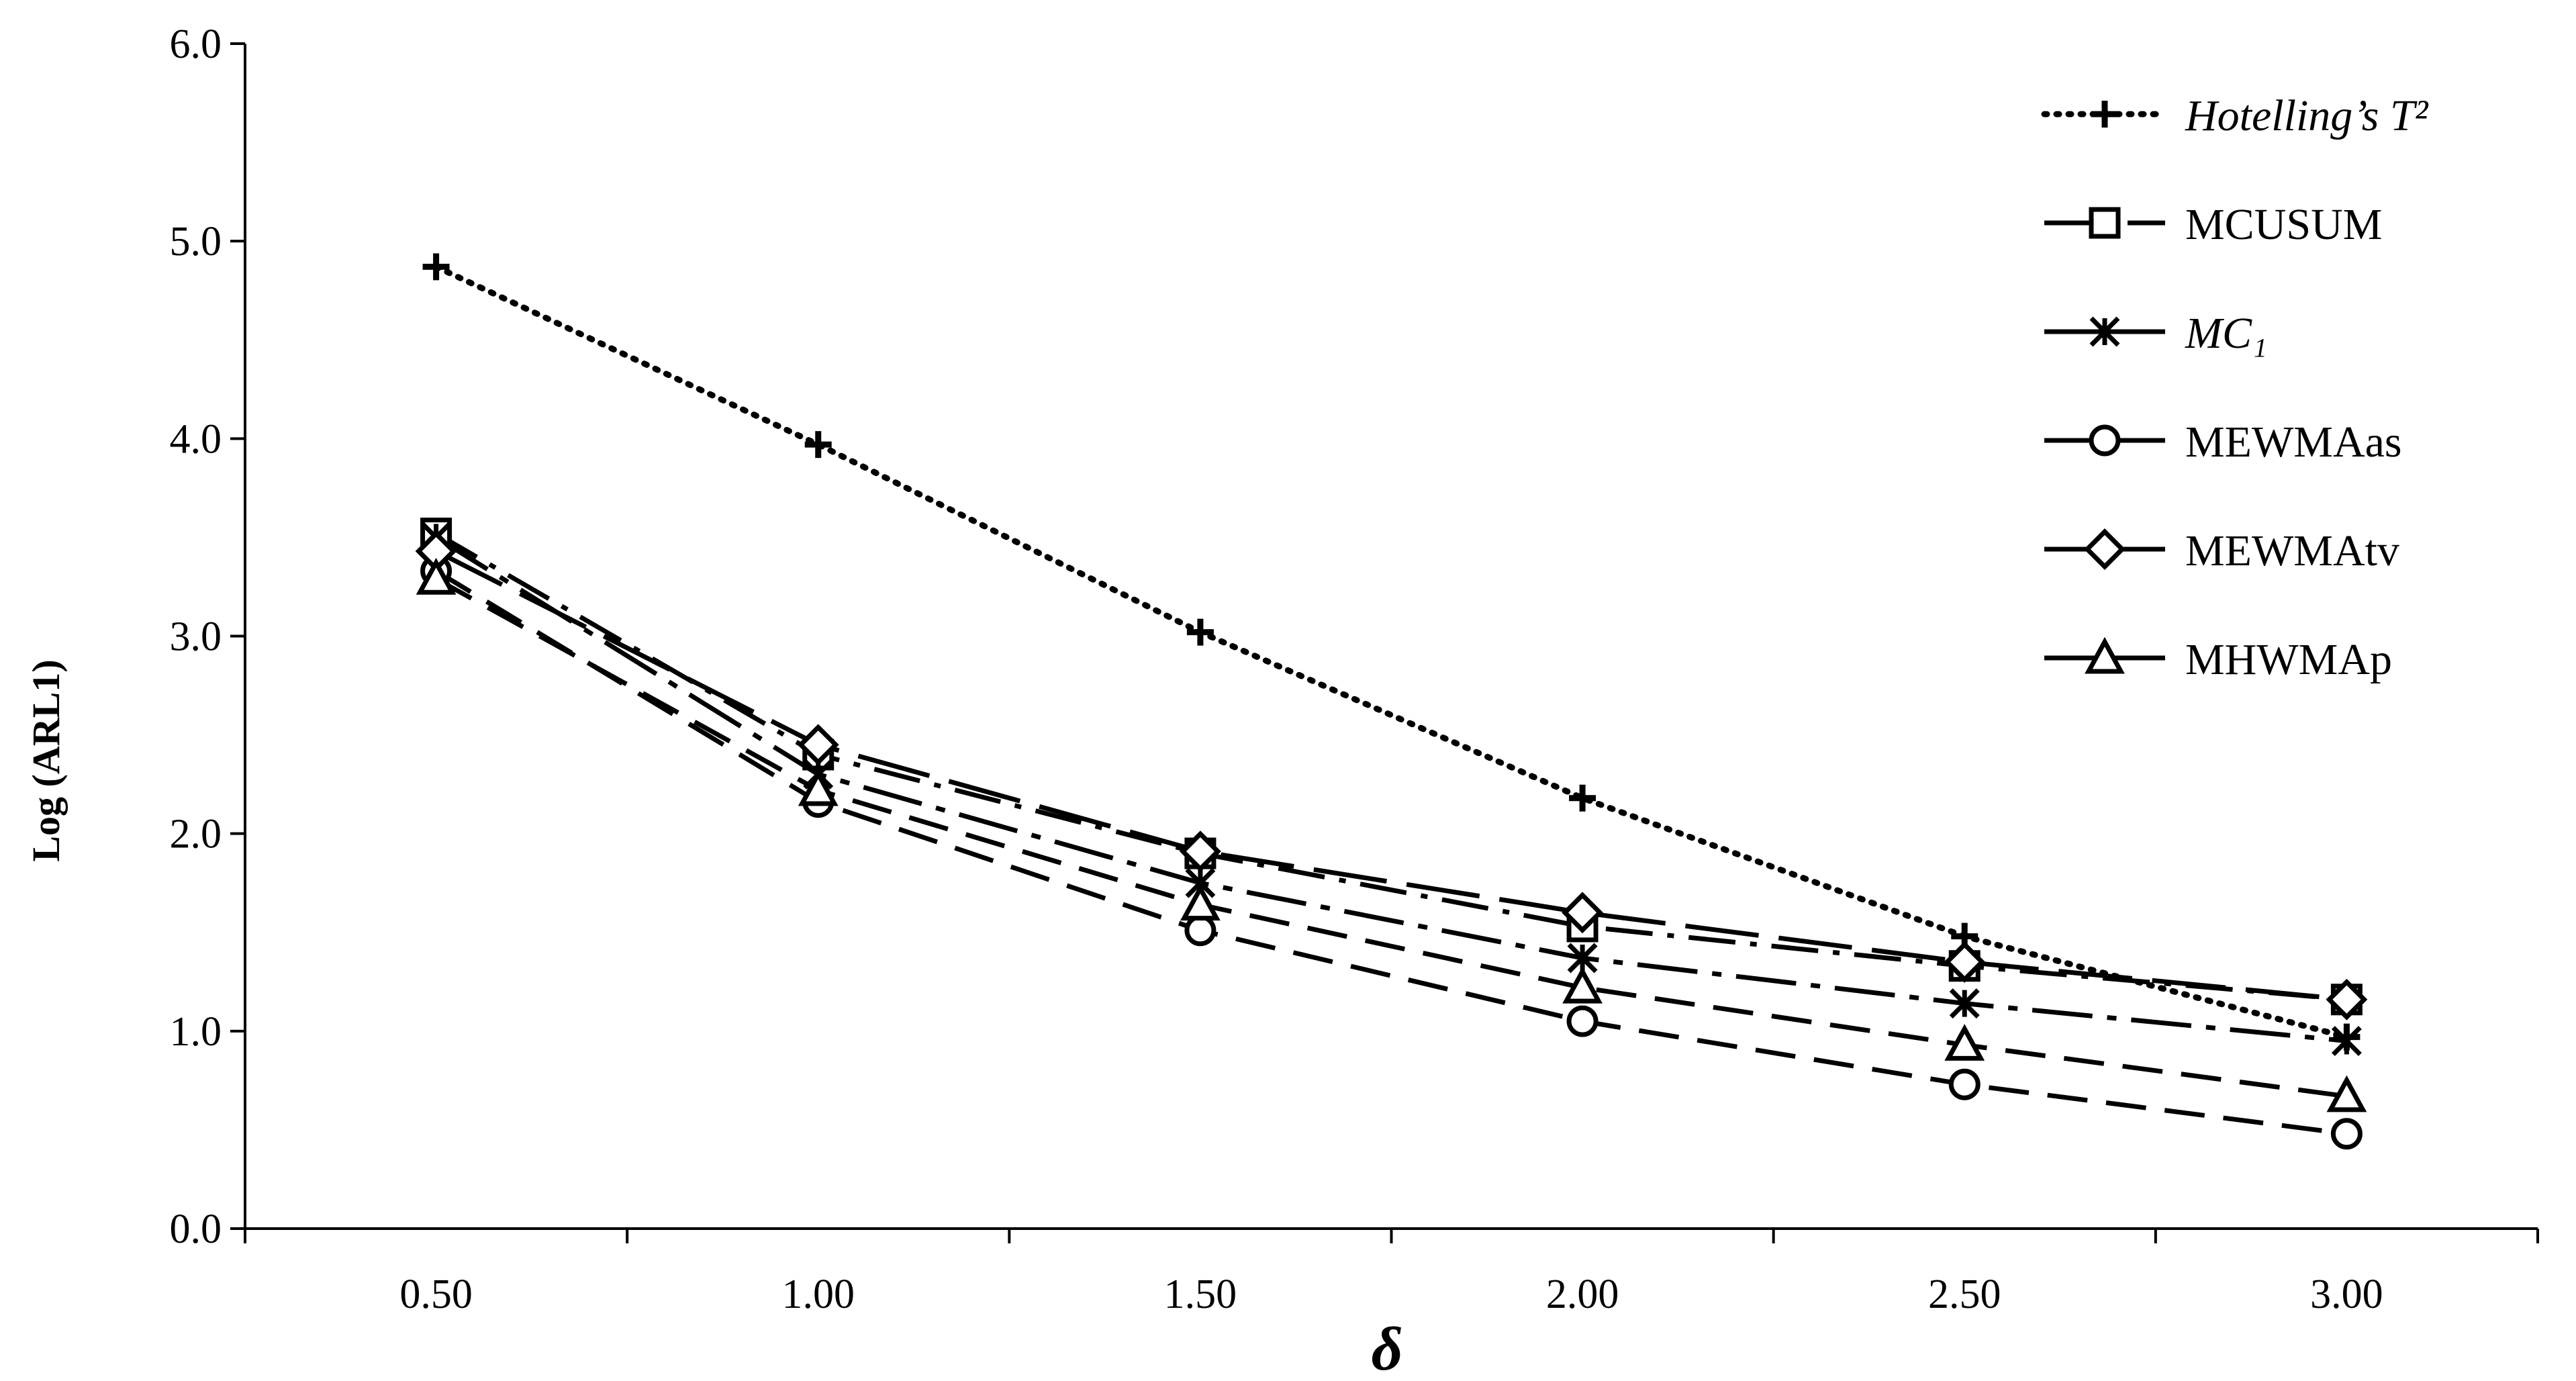  I want to click on legend-item: MCUSUM, so click(2213, 224).